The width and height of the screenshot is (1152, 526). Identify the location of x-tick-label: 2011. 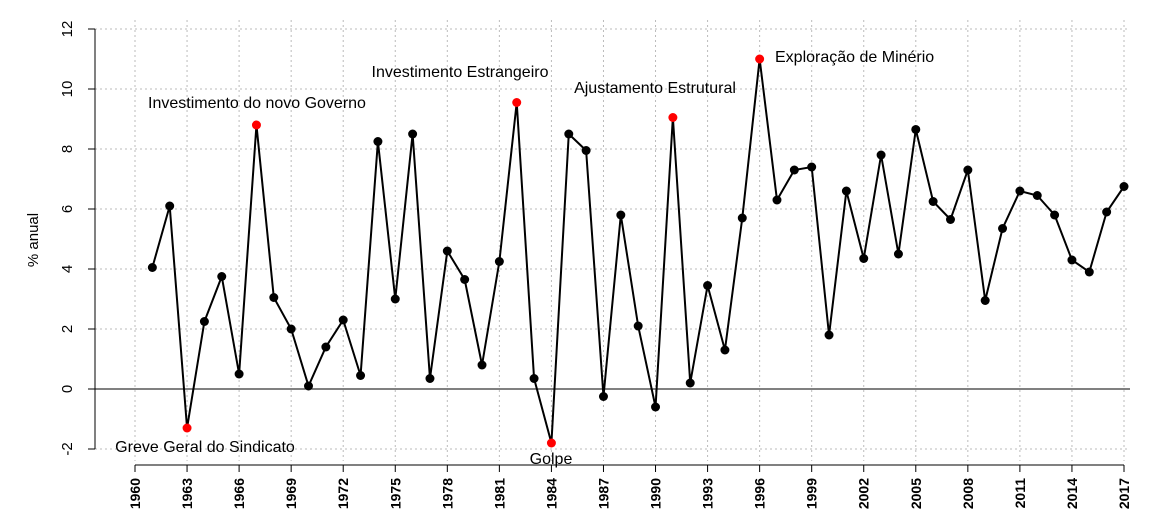
(1020, 493).